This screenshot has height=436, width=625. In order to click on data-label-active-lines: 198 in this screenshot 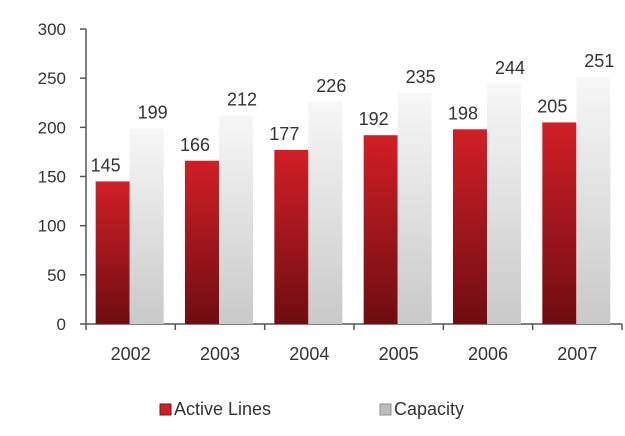, I will do `click(463, 113)`.